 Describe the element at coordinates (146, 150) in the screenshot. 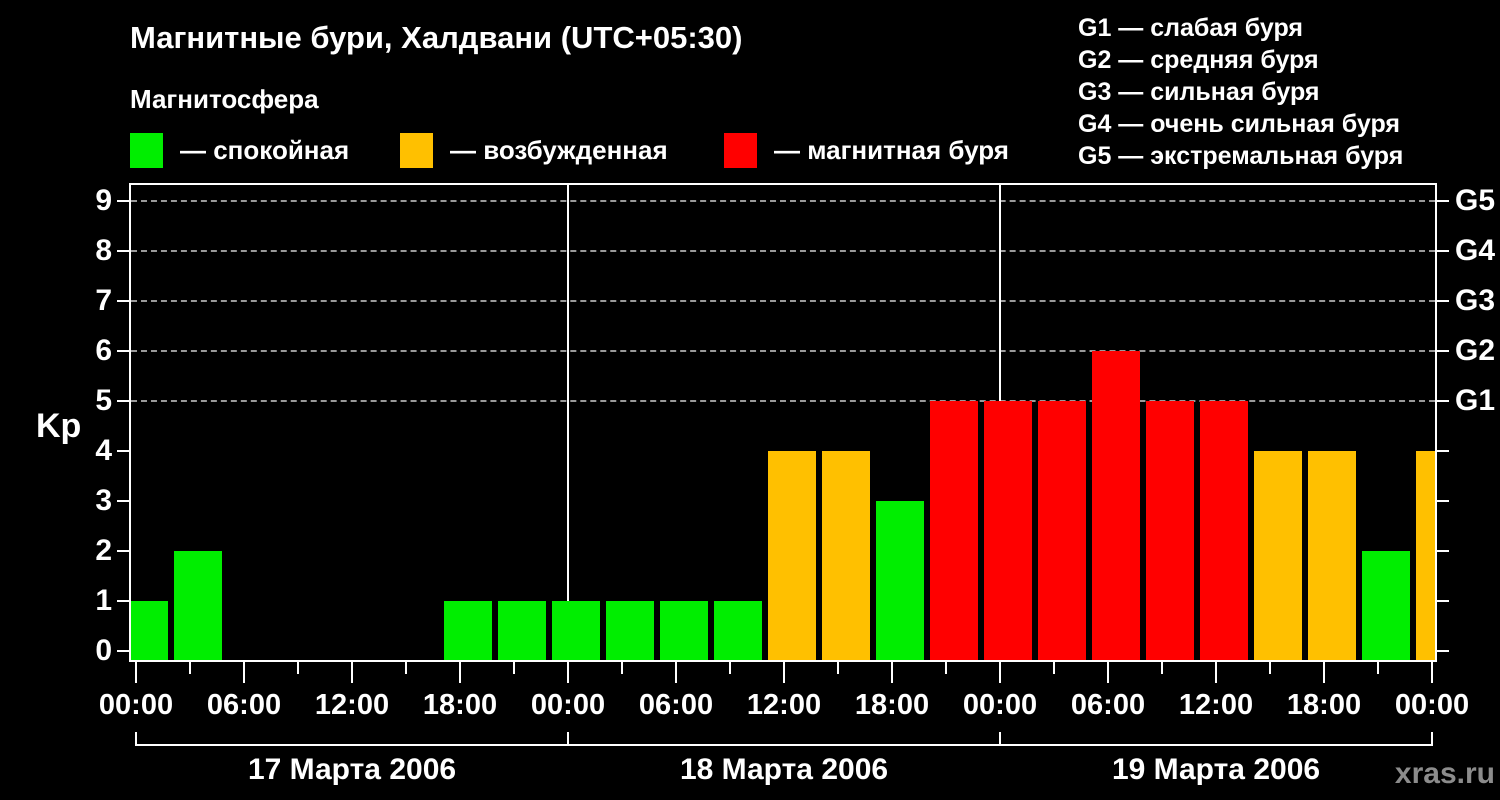

I see `quiet-color-swatch` at that location.